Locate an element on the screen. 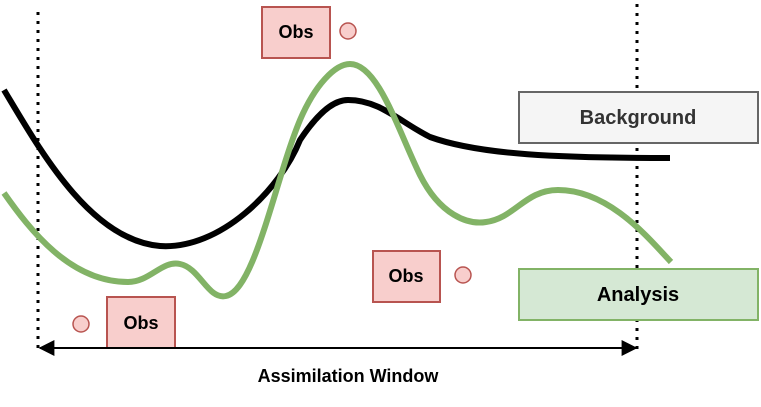  assimilation-window-label: Assimilation Window is located at coordinates (349, 376).